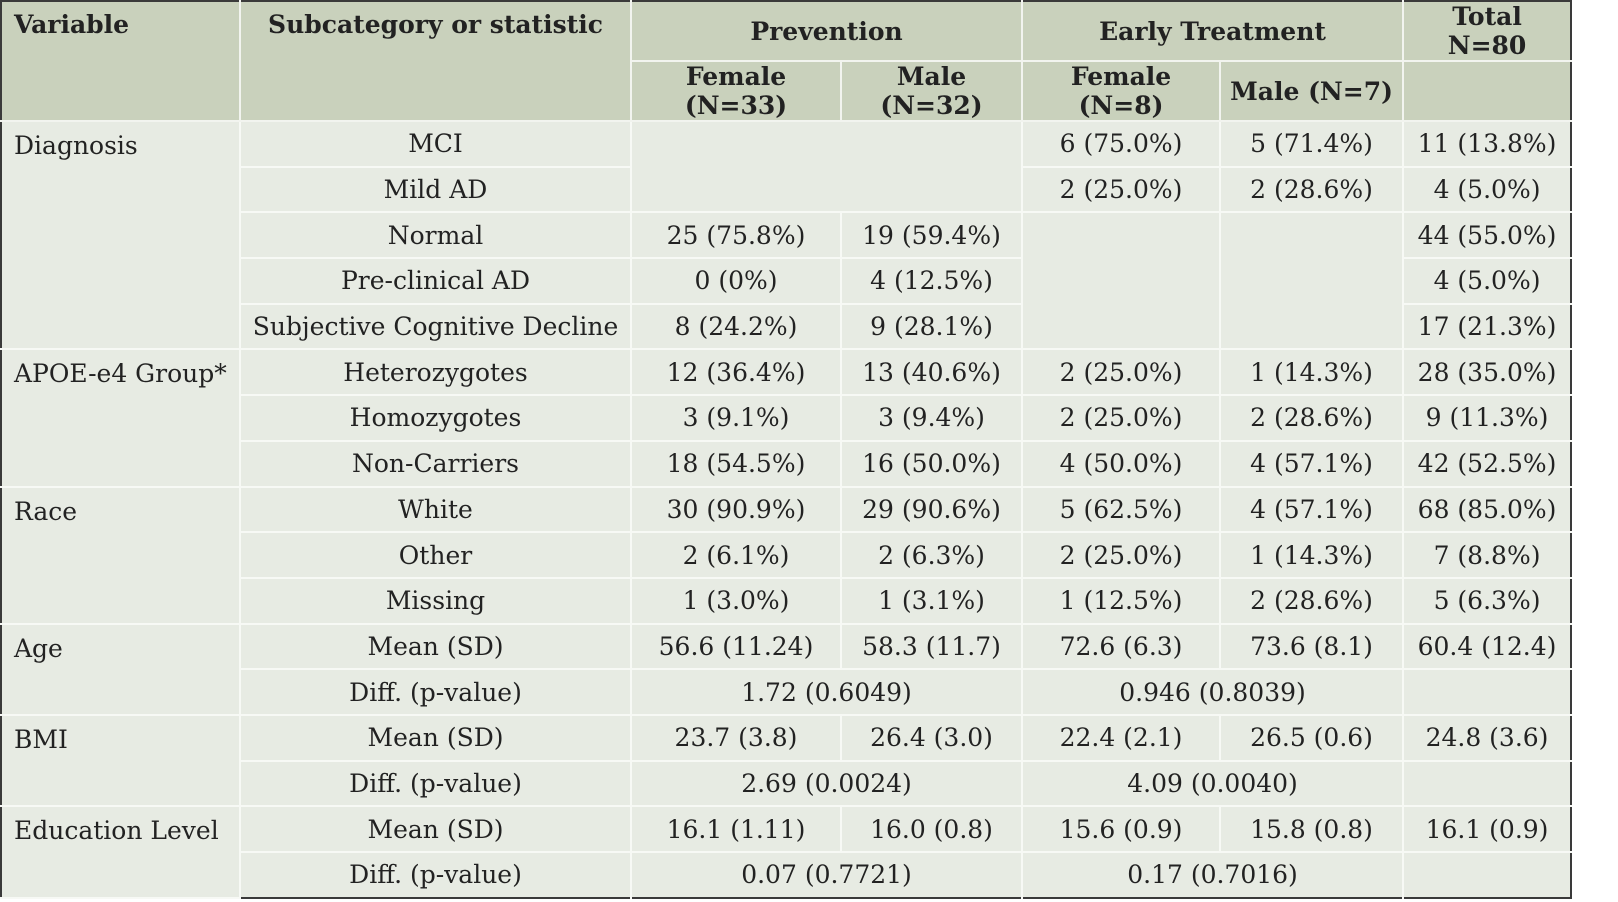 The height and width of the screenshot is (902, 1618). What do you see at coordinates (1213, 784) in the screenshot?
I see `diff-cell: 4.09 (0.0040)` at bounding box center [1213, 784].